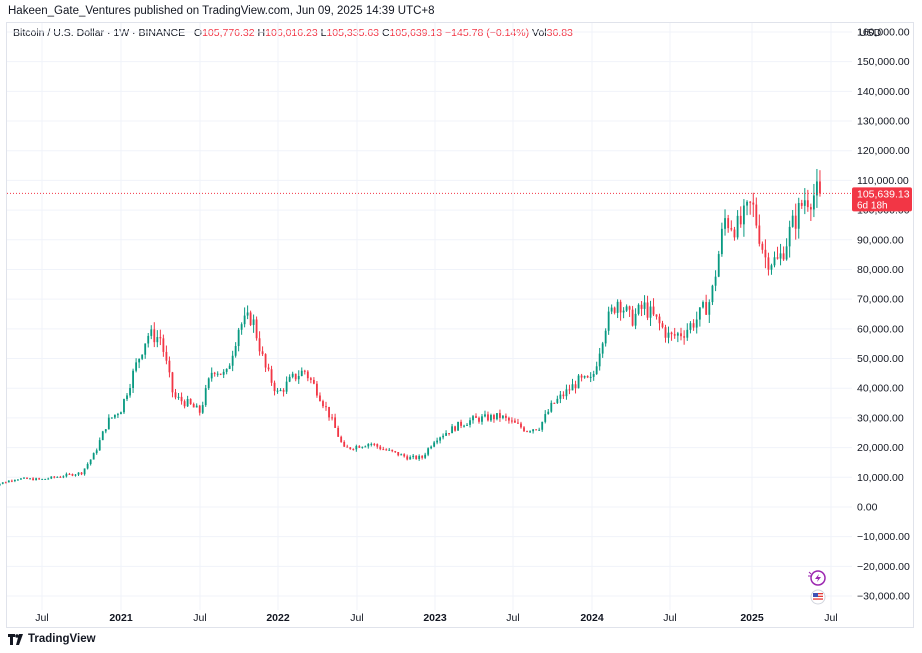 Image resolution: width=922 pixels, height=653 pixels. What do you see at coordinates (353, 33) in the screenshot?
I see `low-value: 105,335.63` at bounding box center [353, 33].